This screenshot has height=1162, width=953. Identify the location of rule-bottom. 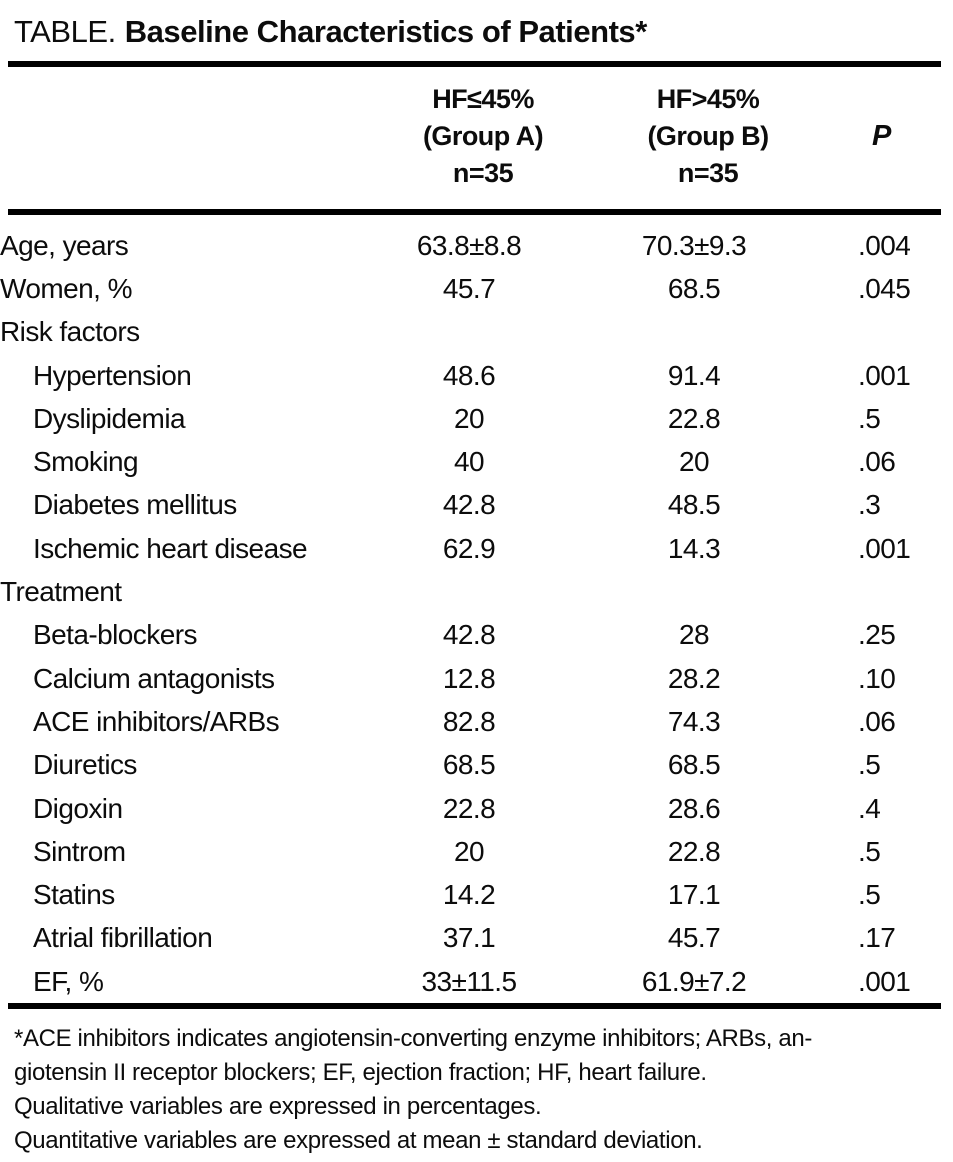
(474, 1006).